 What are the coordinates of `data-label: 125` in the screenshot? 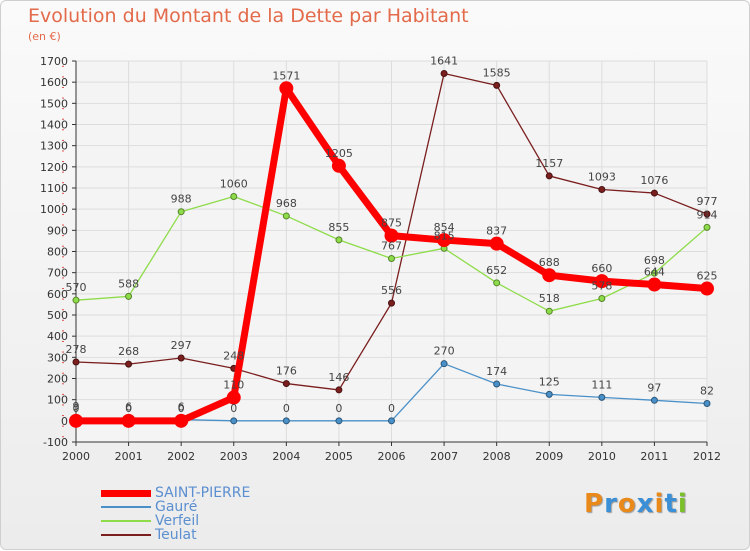 It's located at (549, 381).